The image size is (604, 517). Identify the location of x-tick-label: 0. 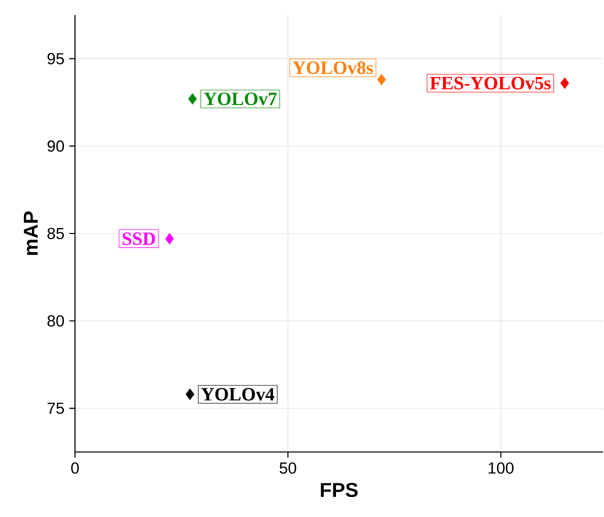
(75, 468).